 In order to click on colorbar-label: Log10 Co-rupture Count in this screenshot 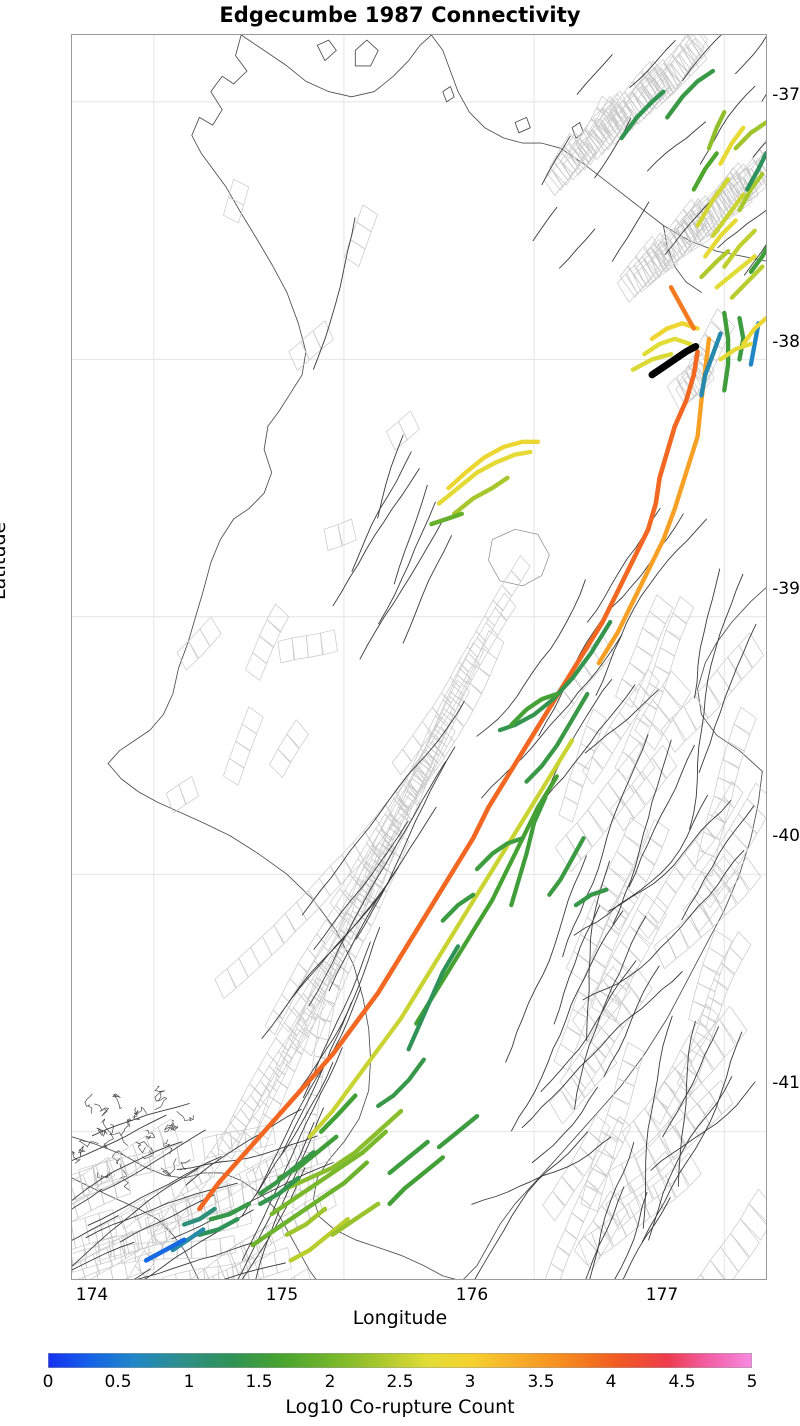, I will do `click(400, 1407)`.